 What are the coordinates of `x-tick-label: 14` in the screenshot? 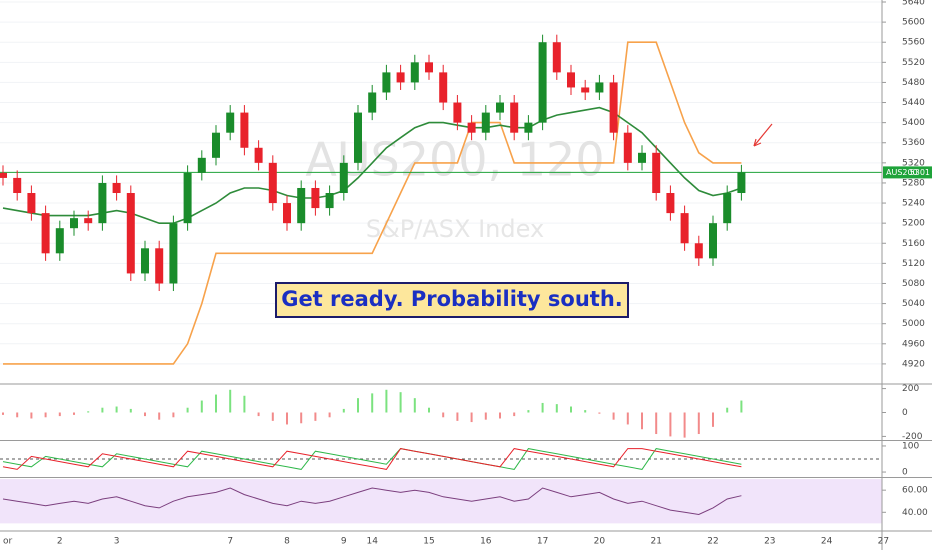 It's located at (372, 542).